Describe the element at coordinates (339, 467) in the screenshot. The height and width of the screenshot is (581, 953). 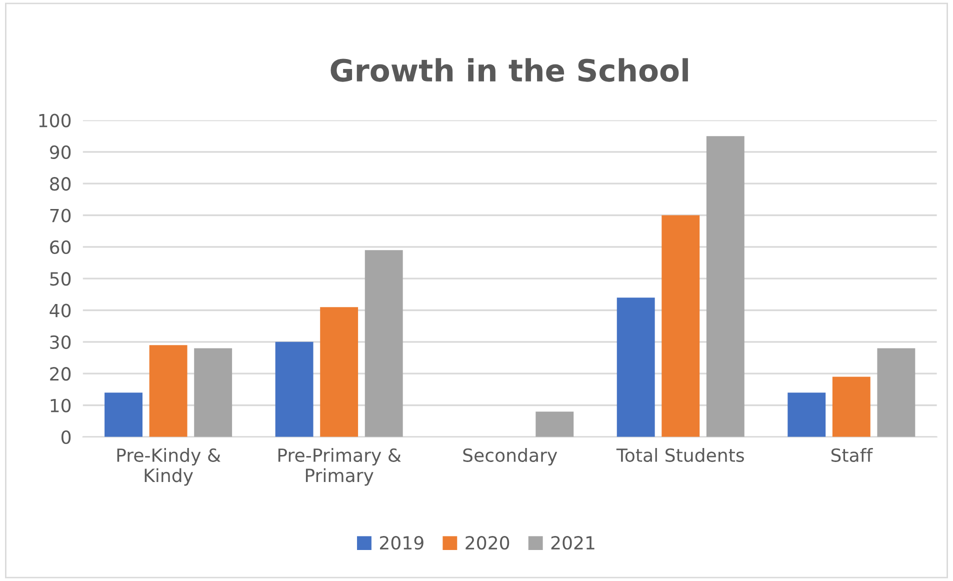
I see `x-tick-label: Pre-Primary & Primary` at that location.